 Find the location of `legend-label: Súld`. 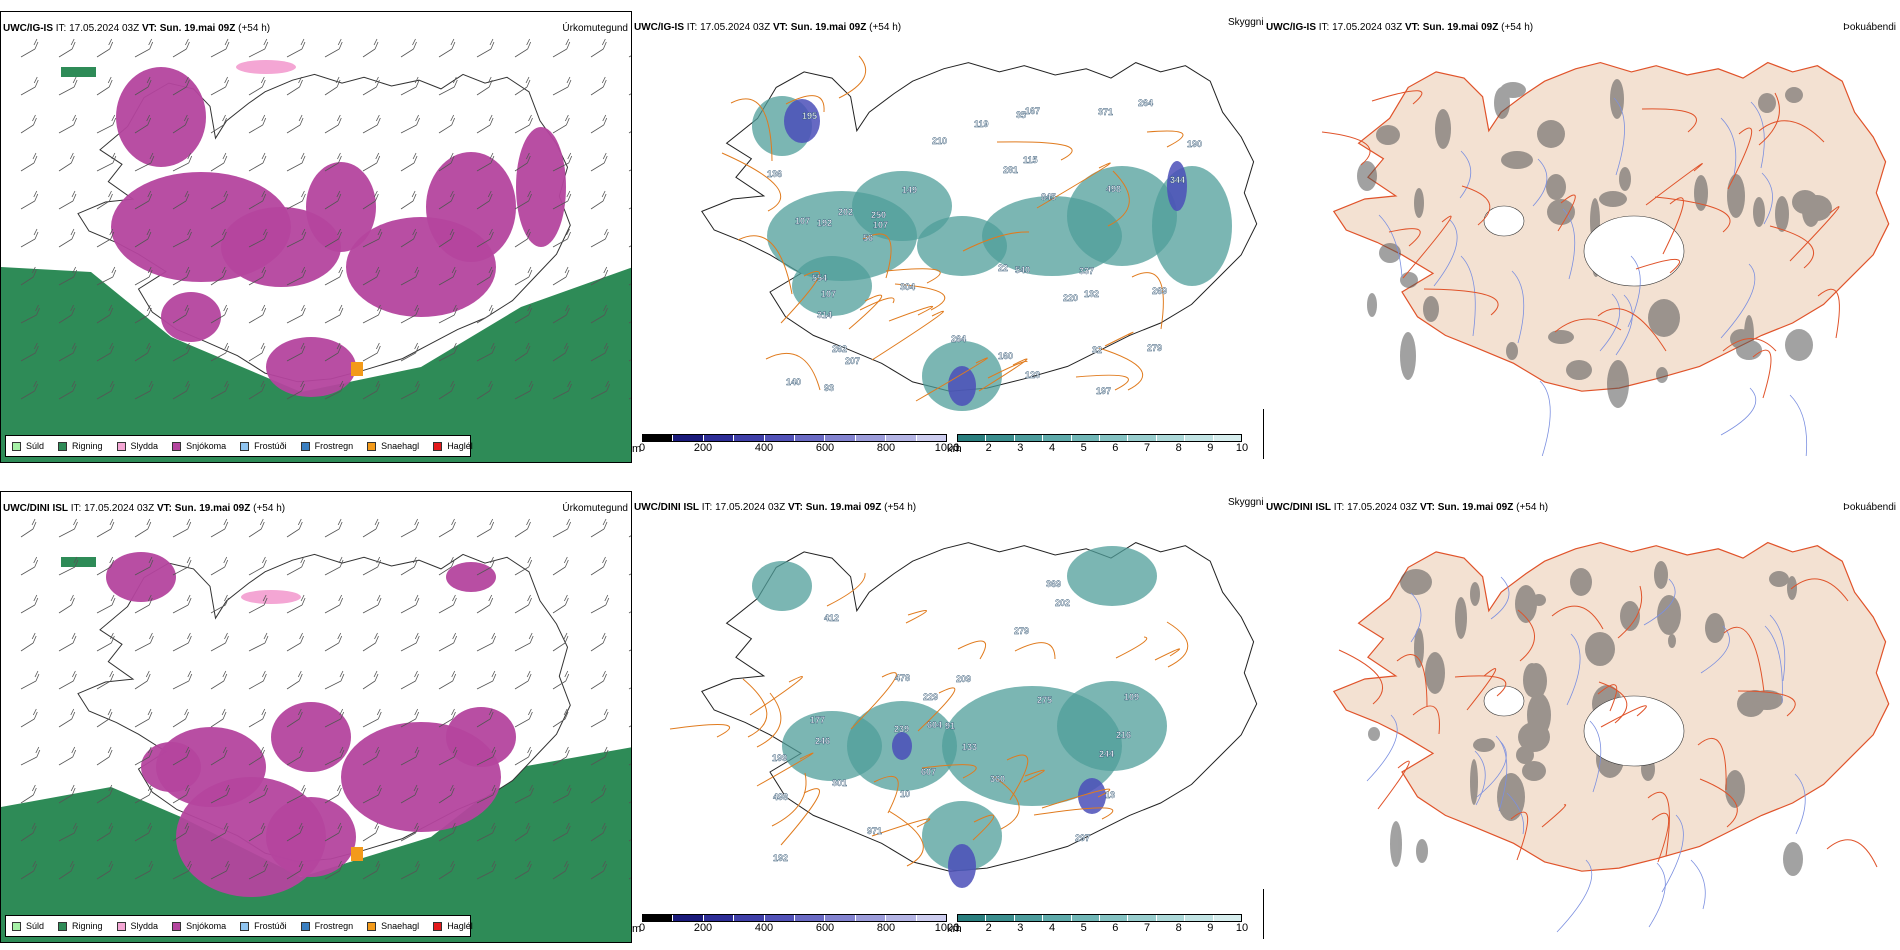

legend-label: Súld is located at coordinates (35, 446).